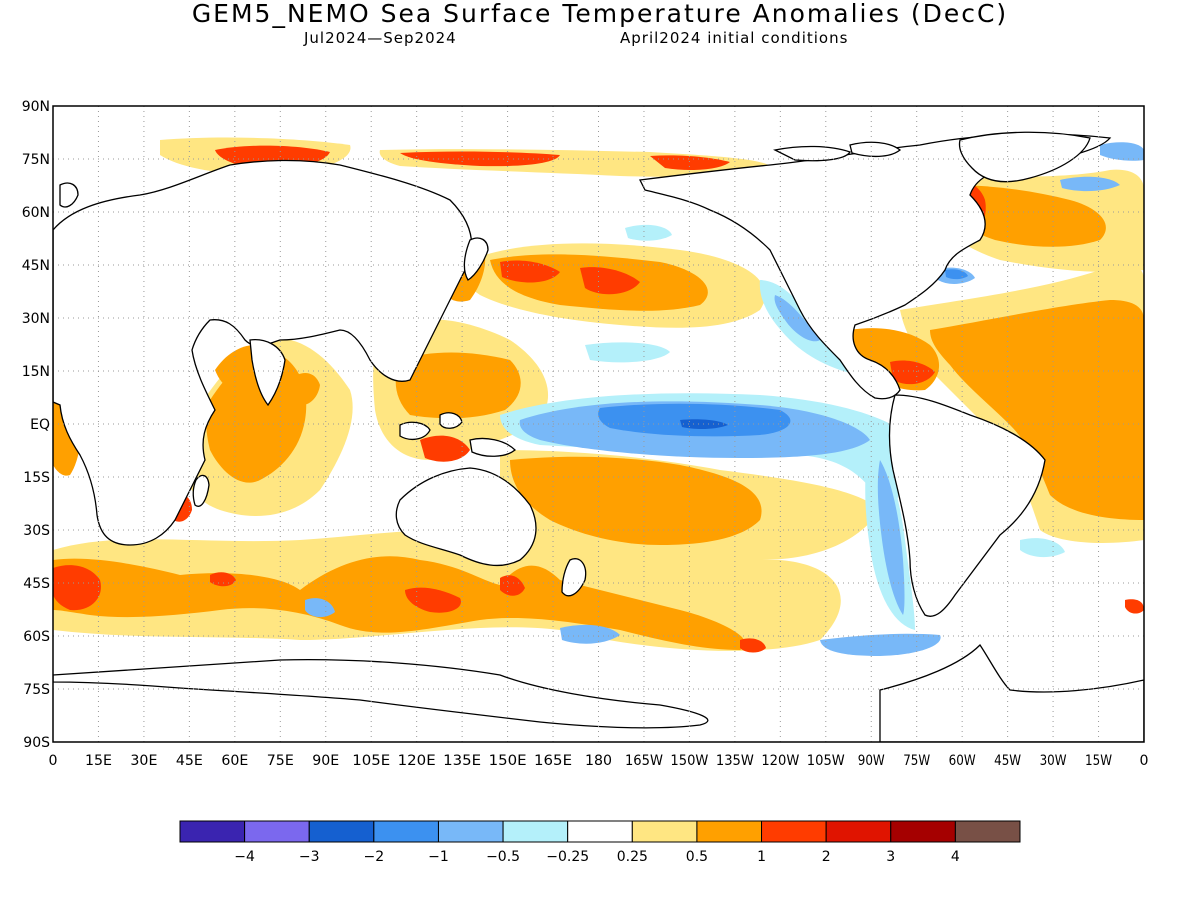  I want to click on lon-tick-label: 180, so click(598, 761).